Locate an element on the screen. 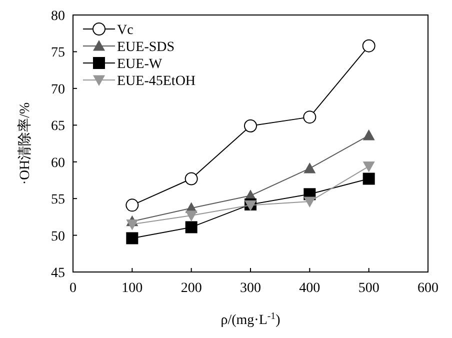  x-axis-title: ρ/(mg·L$^{-1}$) is located at coordinates (250, 319).